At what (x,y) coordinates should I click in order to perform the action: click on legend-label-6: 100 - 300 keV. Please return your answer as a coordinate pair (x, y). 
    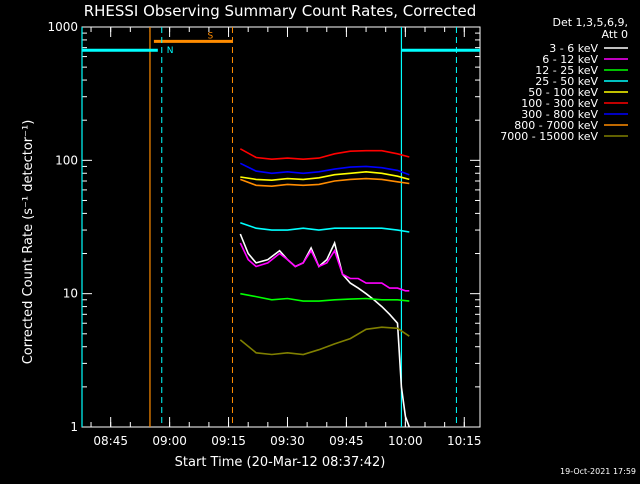
    Looking at the image, I should click on (559, 103).